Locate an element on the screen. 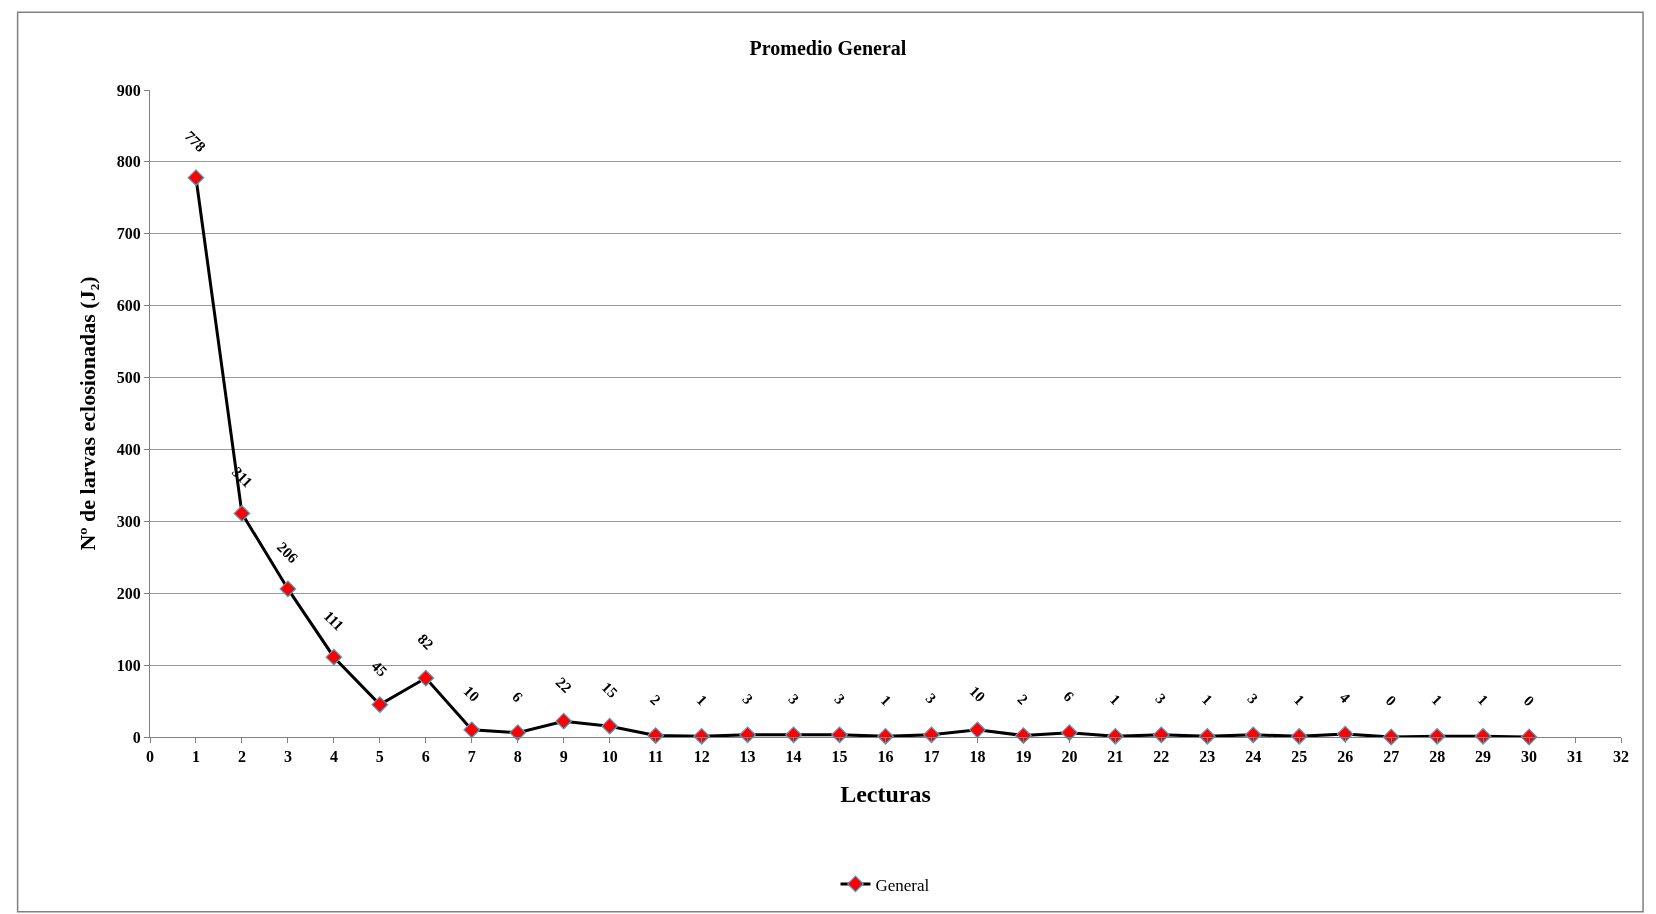  x-tick-label: 22 is located at coordinates (1161, 757).